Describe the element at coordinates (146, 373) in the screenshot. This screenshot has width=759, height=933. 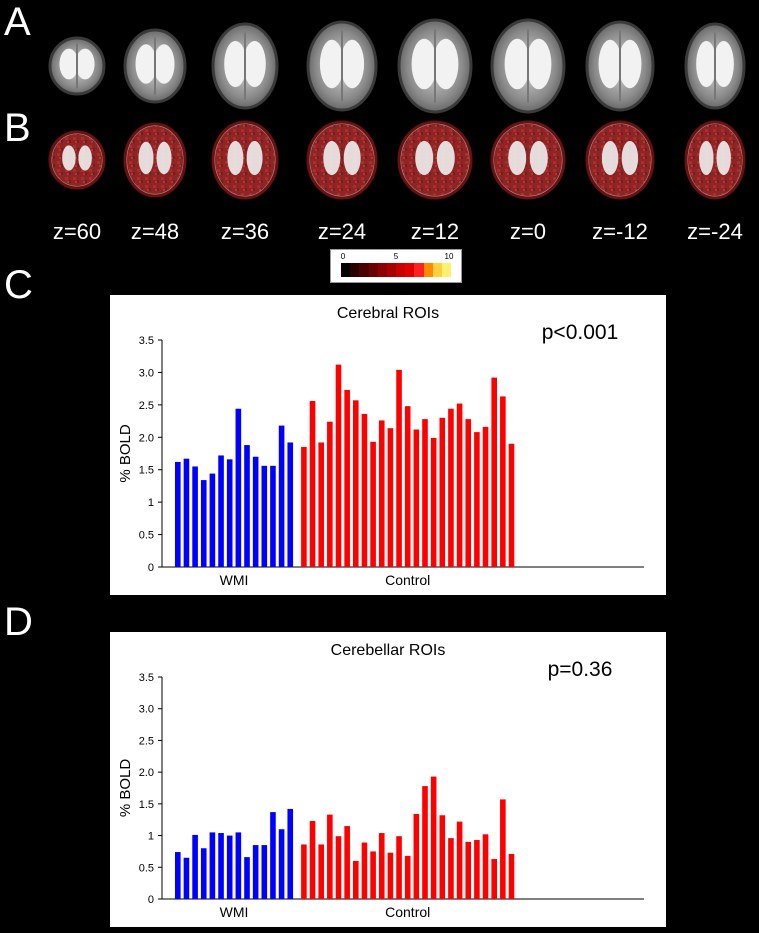
I see `y-tick-label: 3.0` at that location.